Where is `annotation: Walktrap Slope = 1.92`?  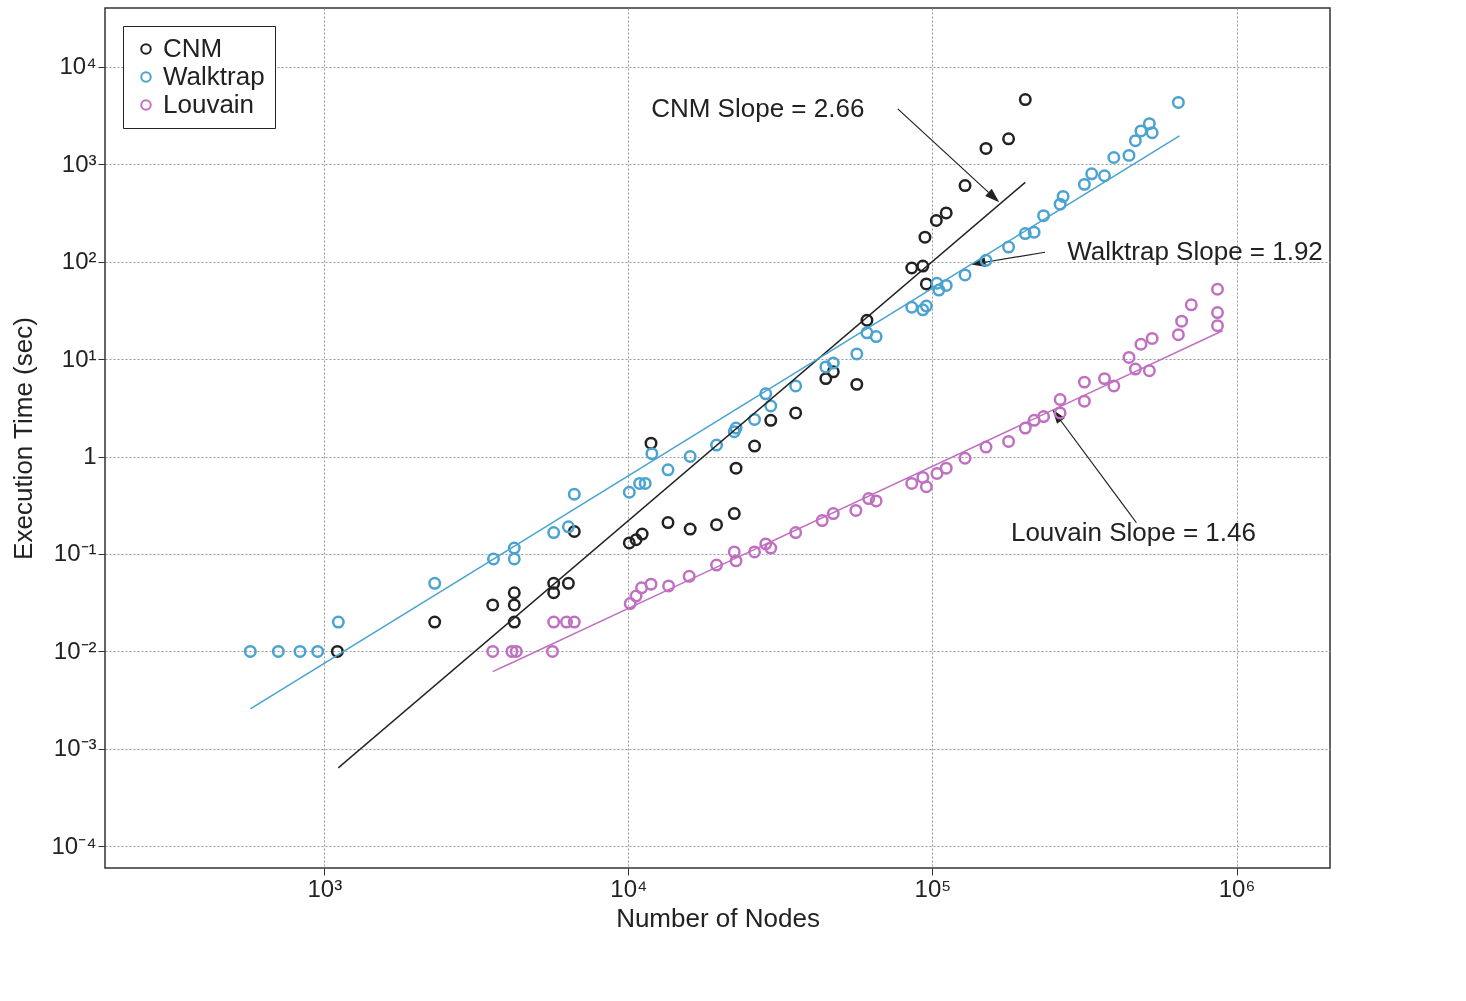
annotation: Walktrap Slope = 1.92 is located at coordinates (1195, 251).